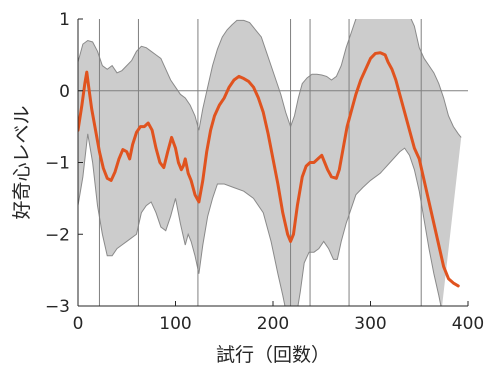 This screenshot has height=368, width=499. Describe the element at coordinates (468, 324) in the screenshot. I see `x-tick-label: 400` at that location.